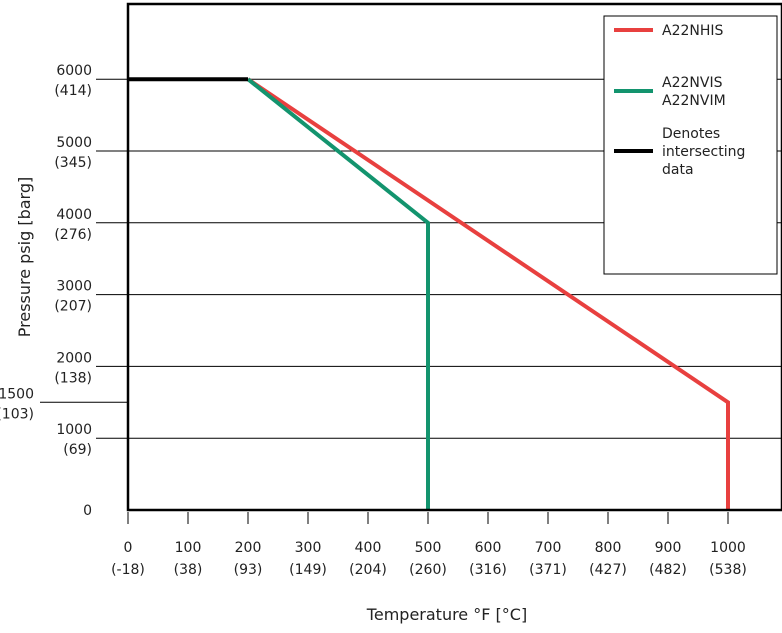 This screenshot has height=633, width=782. What do you see at coordinates (691, 134) in the screenshot?
I see `legend-label: Denotes` at bounding box center [691, 134].